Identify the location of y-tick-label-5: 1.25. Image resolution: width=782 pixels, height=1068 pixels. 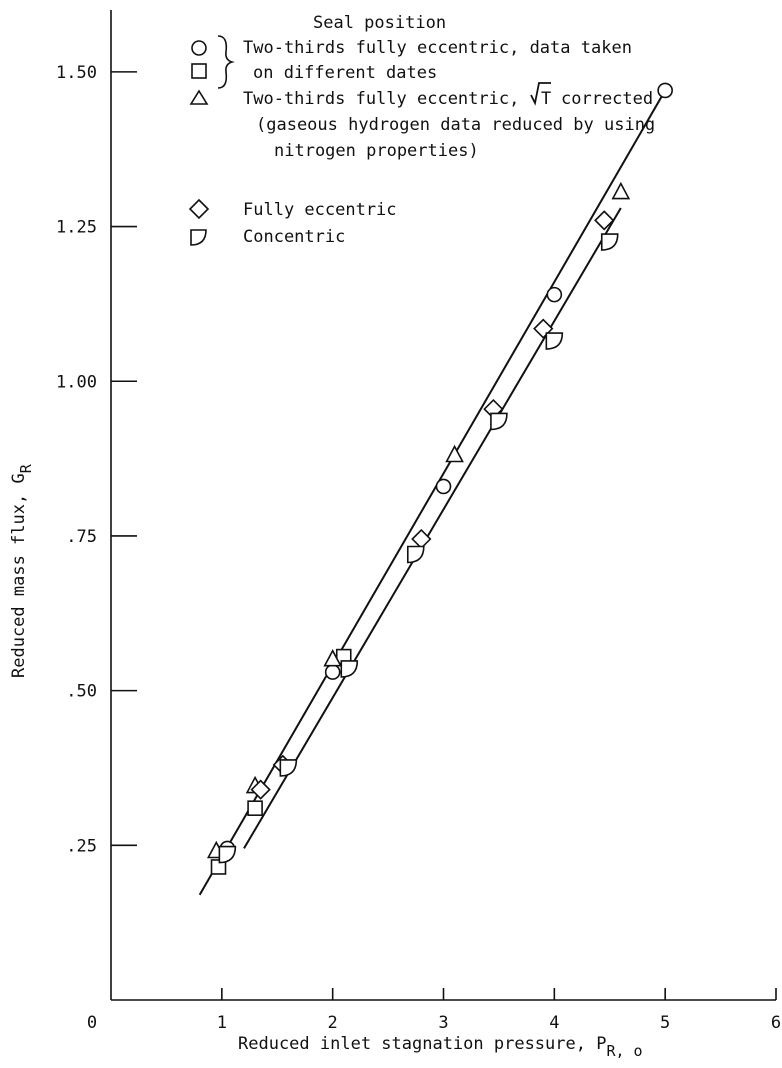
(76, 228).